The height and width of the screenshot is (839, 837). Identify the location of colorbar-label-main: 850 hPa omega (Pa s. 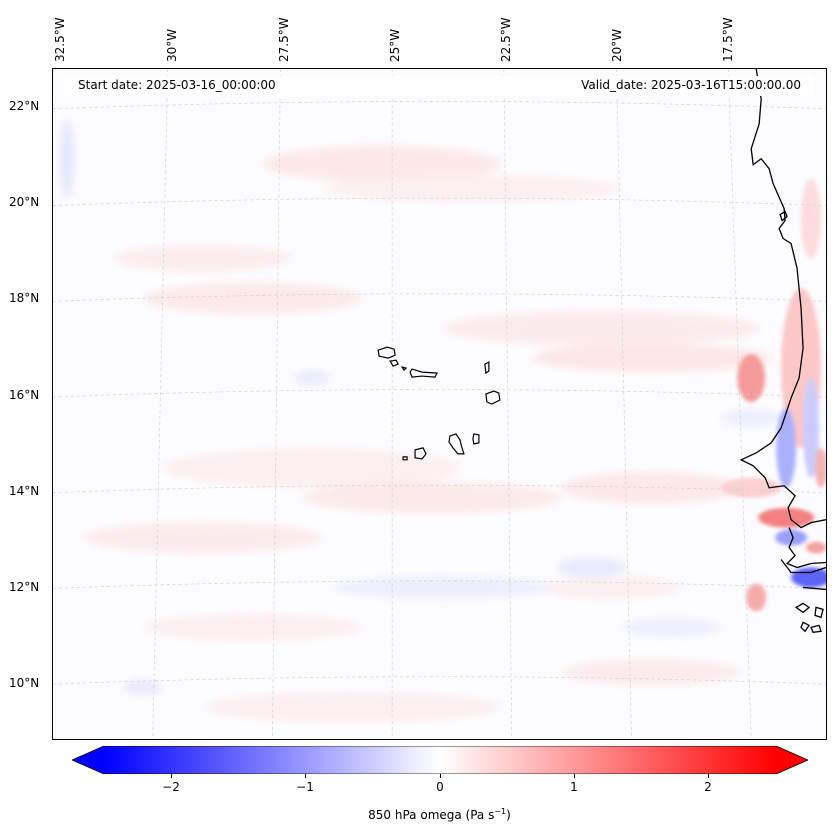
(431, 815).